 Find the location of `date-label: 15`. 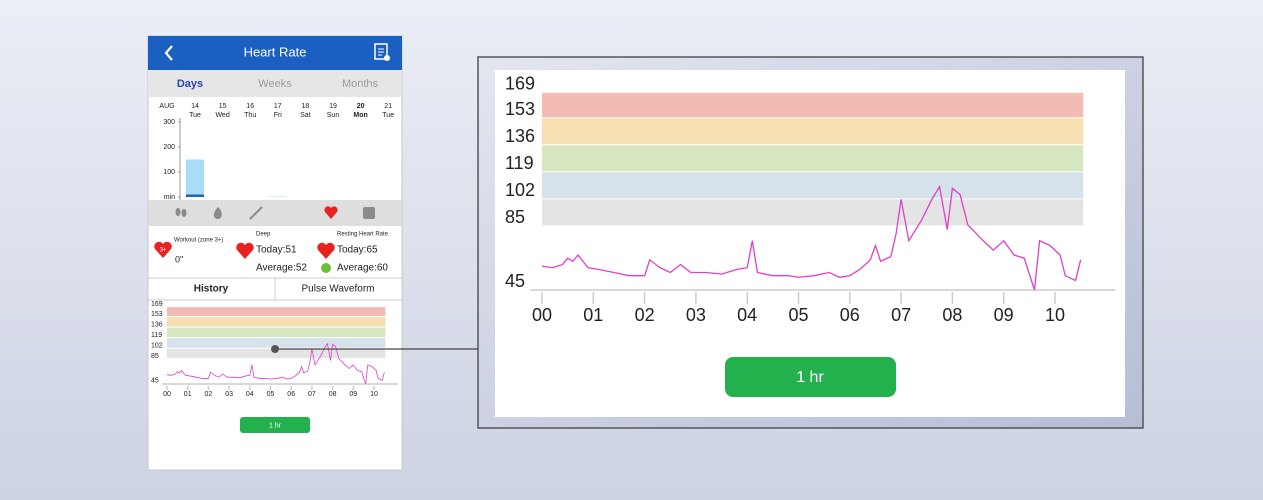

date-label: 15 is located at coordinates (223, 106).